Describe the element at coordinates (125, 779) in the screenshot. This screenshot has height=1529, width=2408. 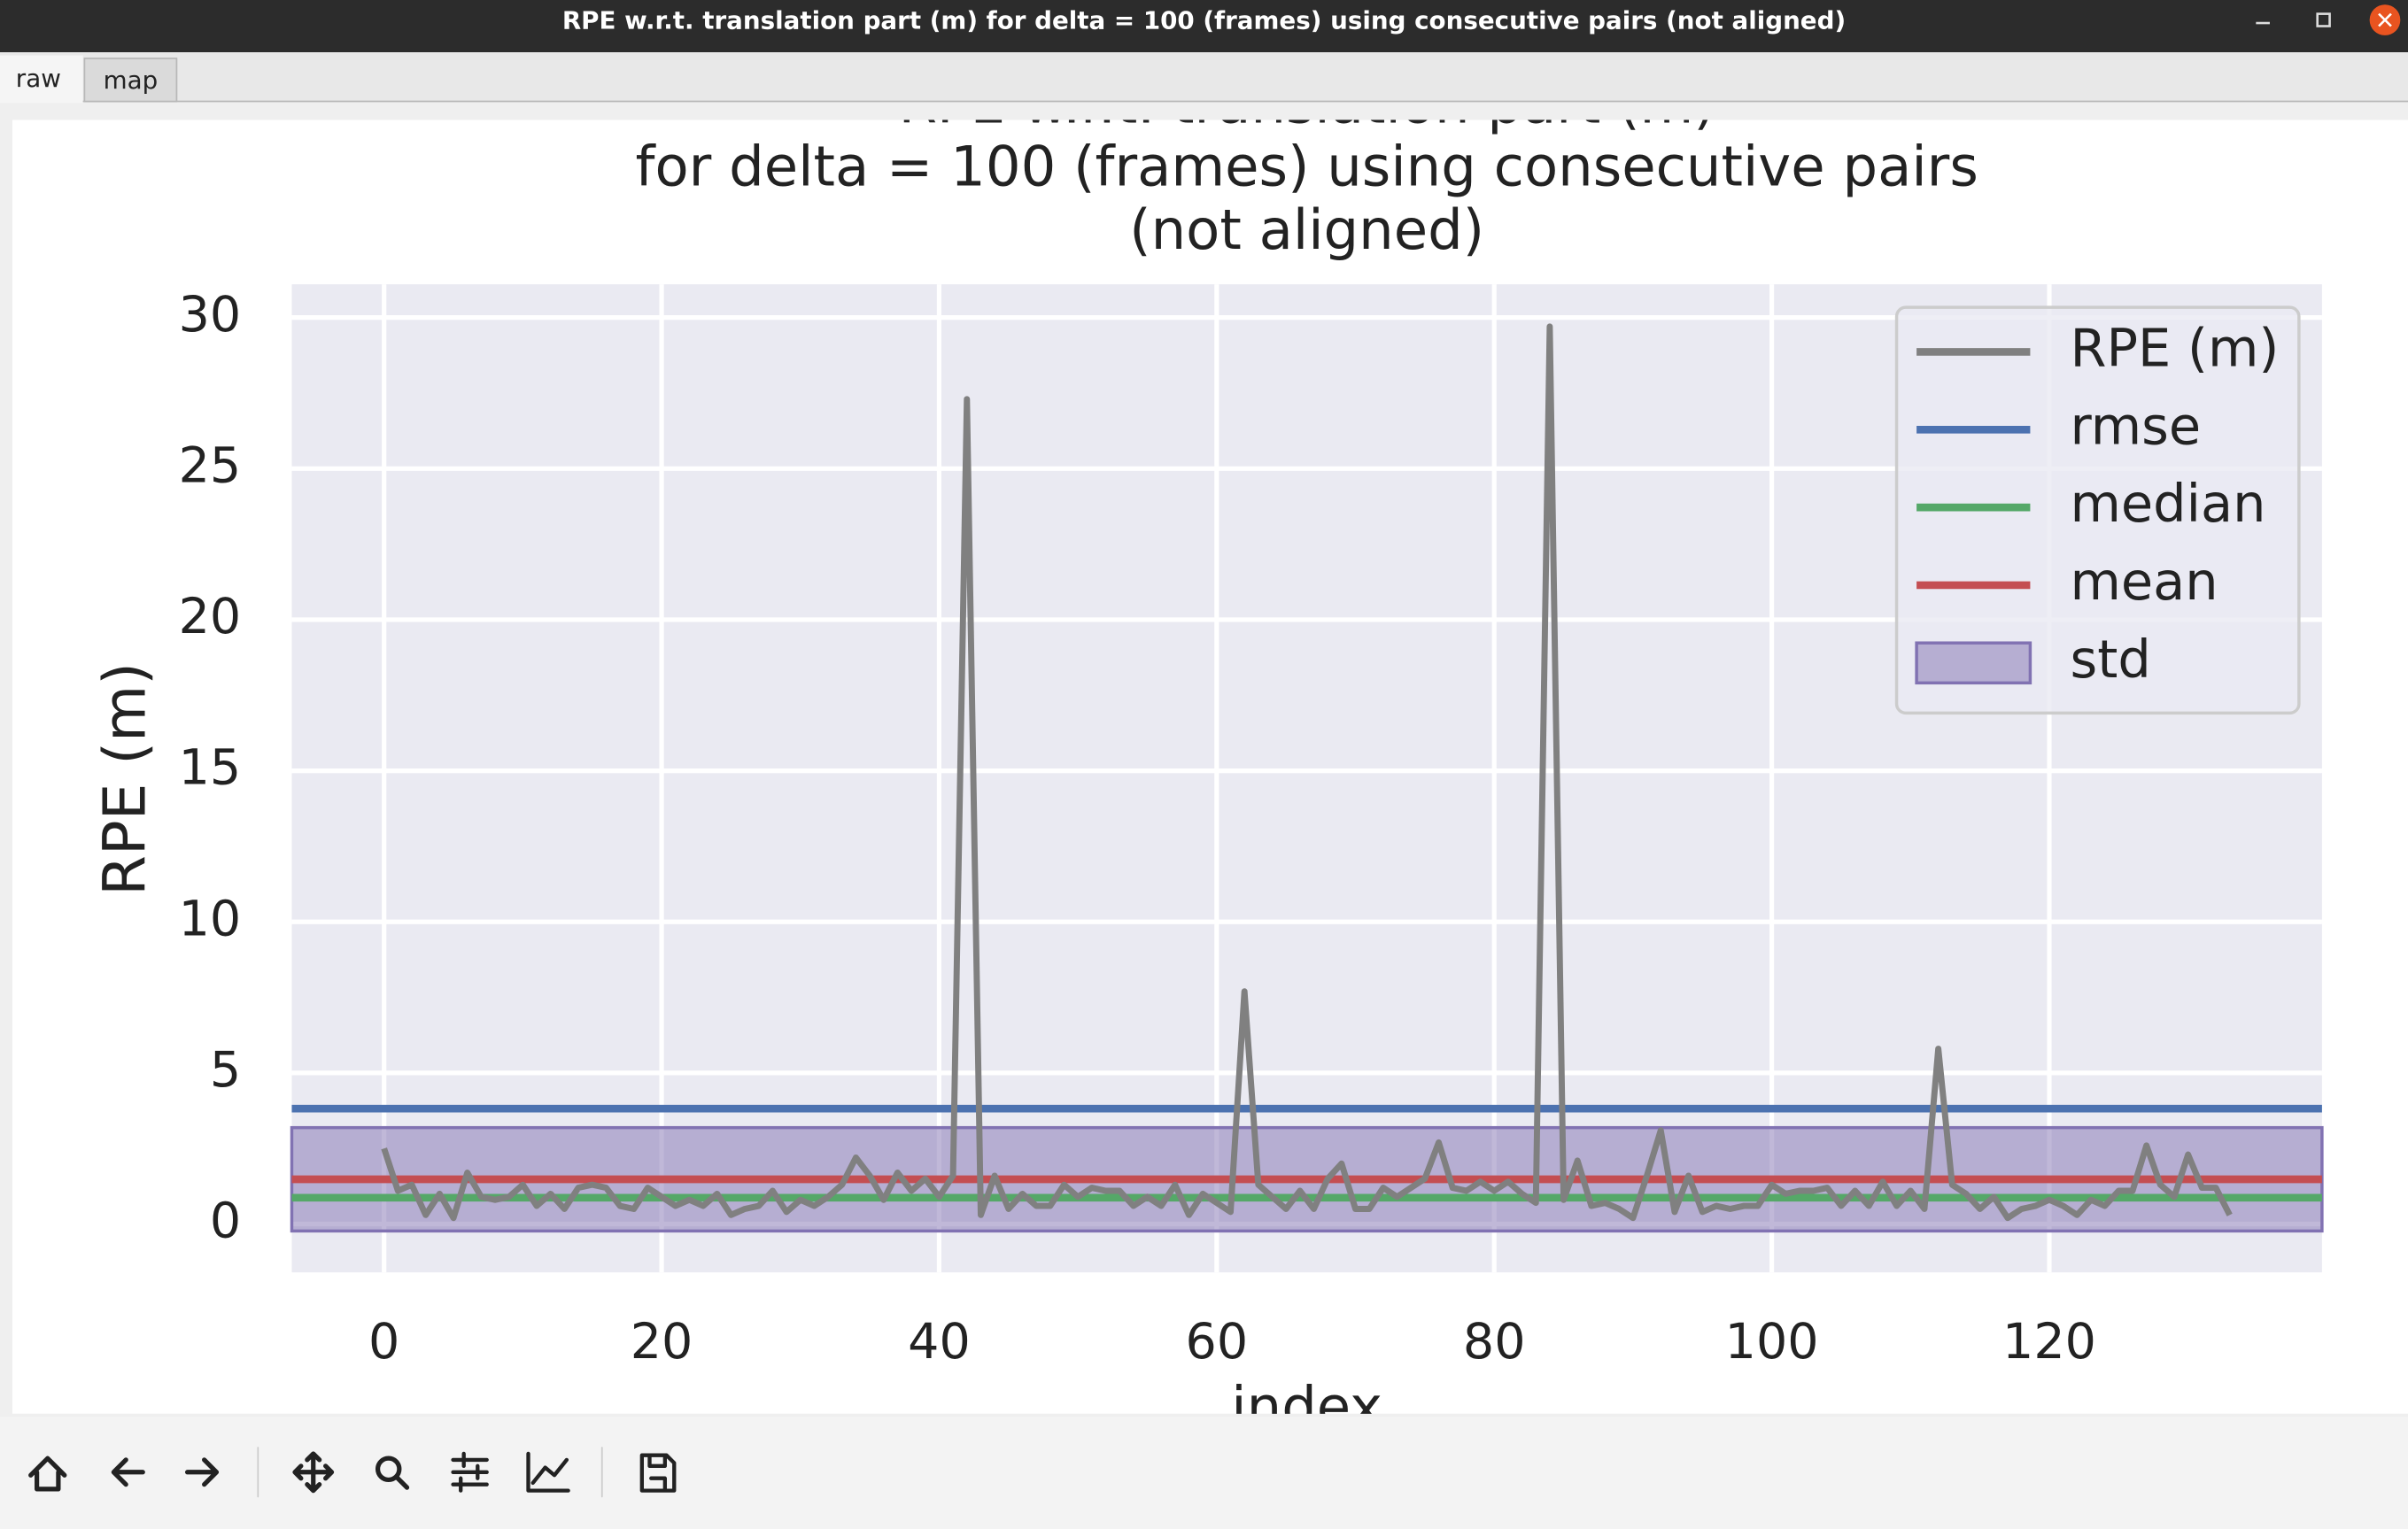
I see `y-axis-label: RPE (m)` at that location.